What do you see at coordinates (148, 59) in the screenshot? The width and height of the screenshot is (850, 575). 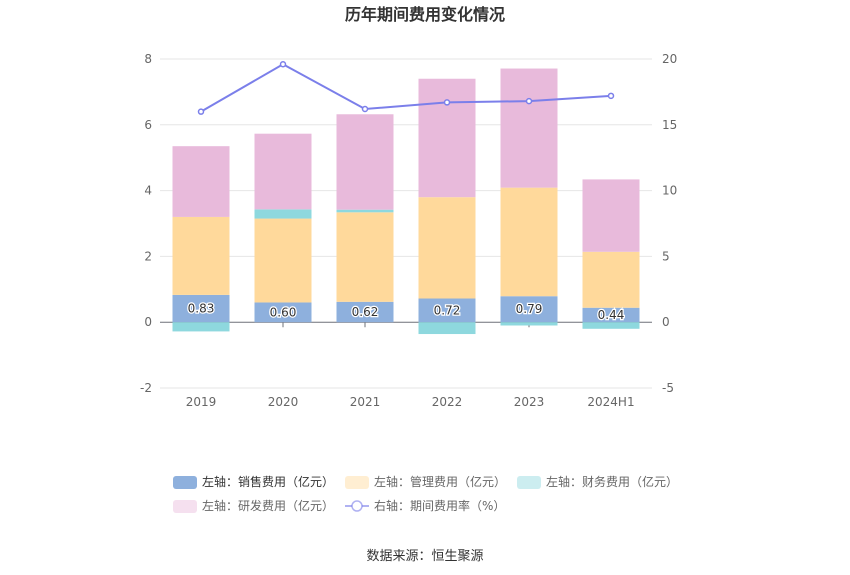 I see `y-left-tick-label: 8` at bounding box center [148, 59].